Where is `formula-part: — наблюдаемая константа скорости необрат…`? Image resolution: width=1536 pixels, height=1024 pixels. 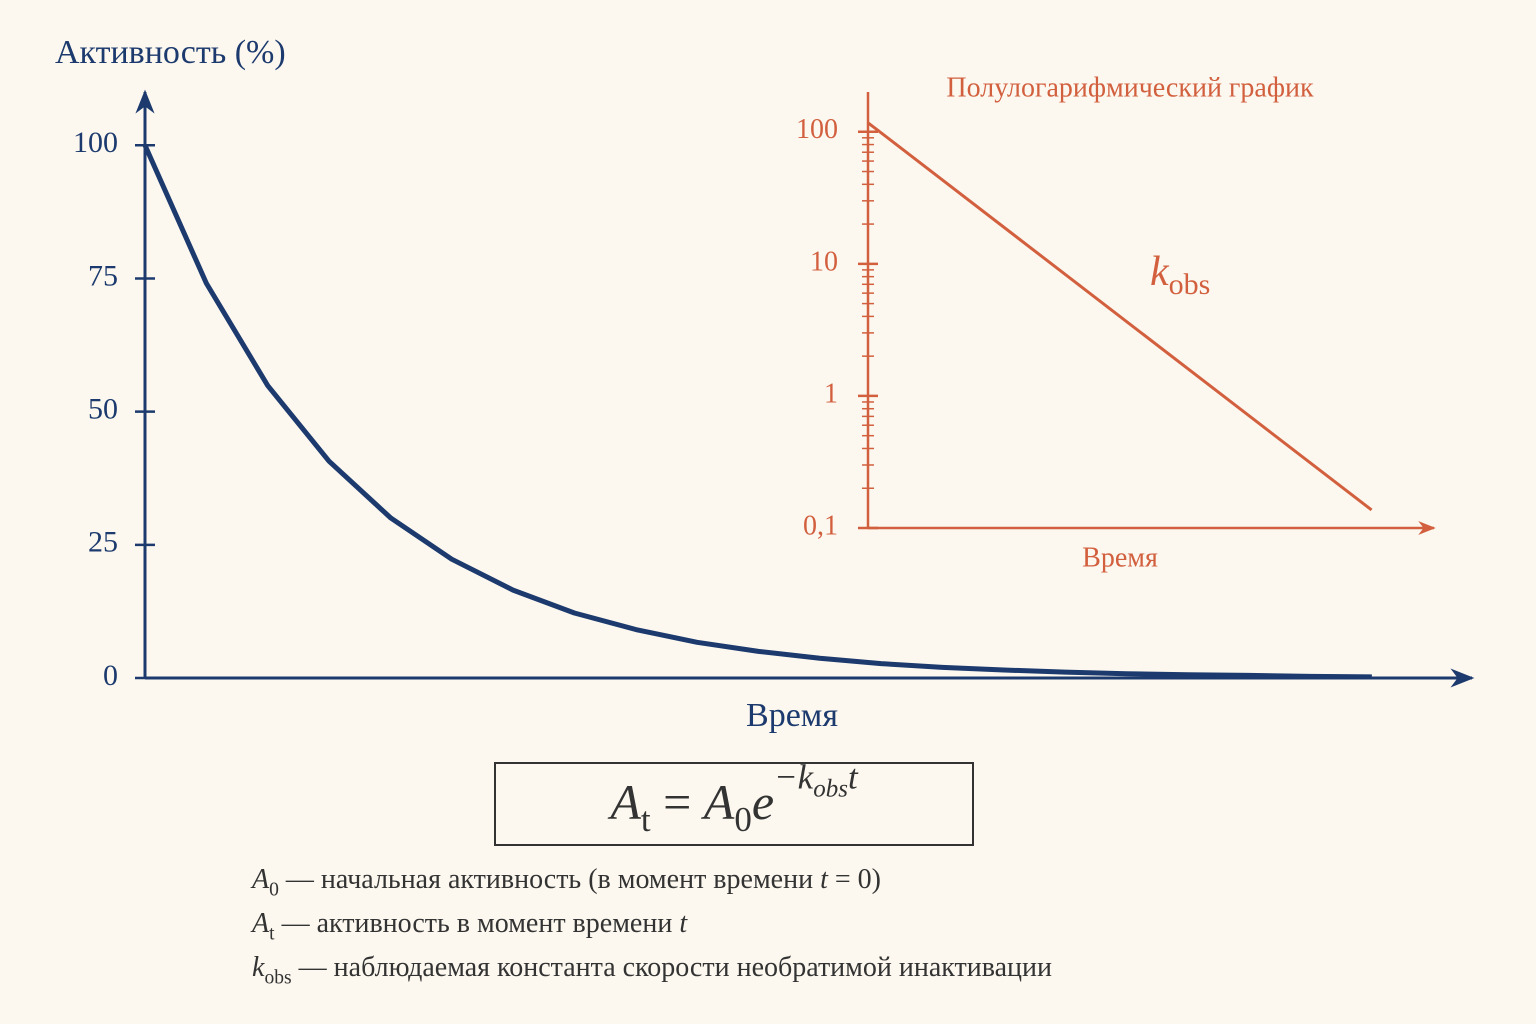
formula-part: — наблюдаемая константа скорости необрат… is located at coordinates (672, 967).